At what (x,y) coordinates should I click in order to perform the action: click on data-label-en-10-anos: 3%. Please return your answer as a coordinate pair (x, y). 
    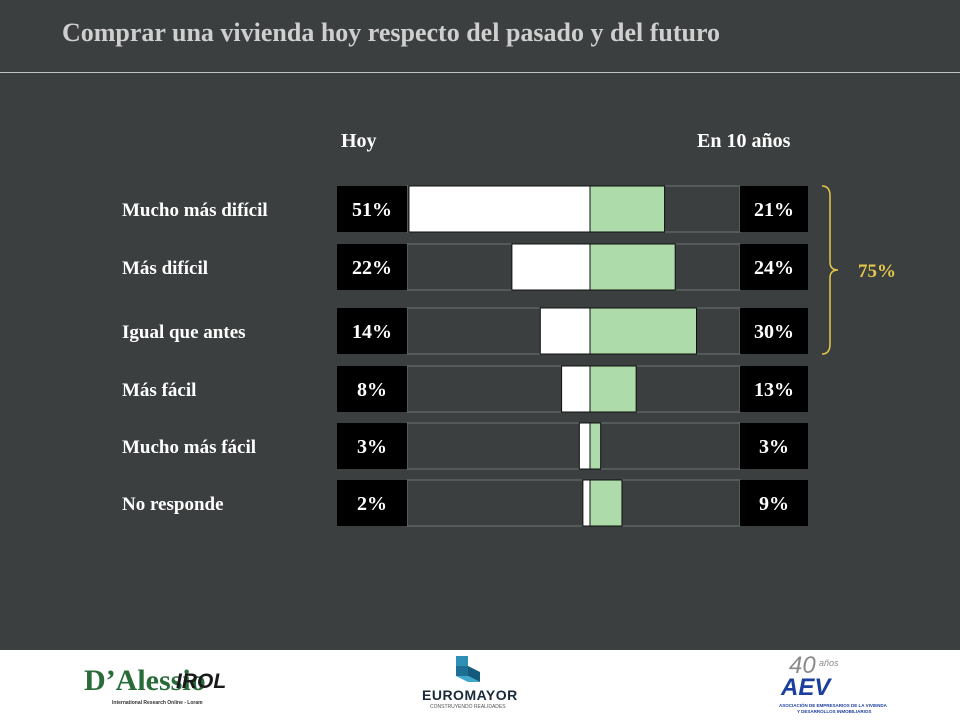
    Looking at the image, I should click on (774, 447).